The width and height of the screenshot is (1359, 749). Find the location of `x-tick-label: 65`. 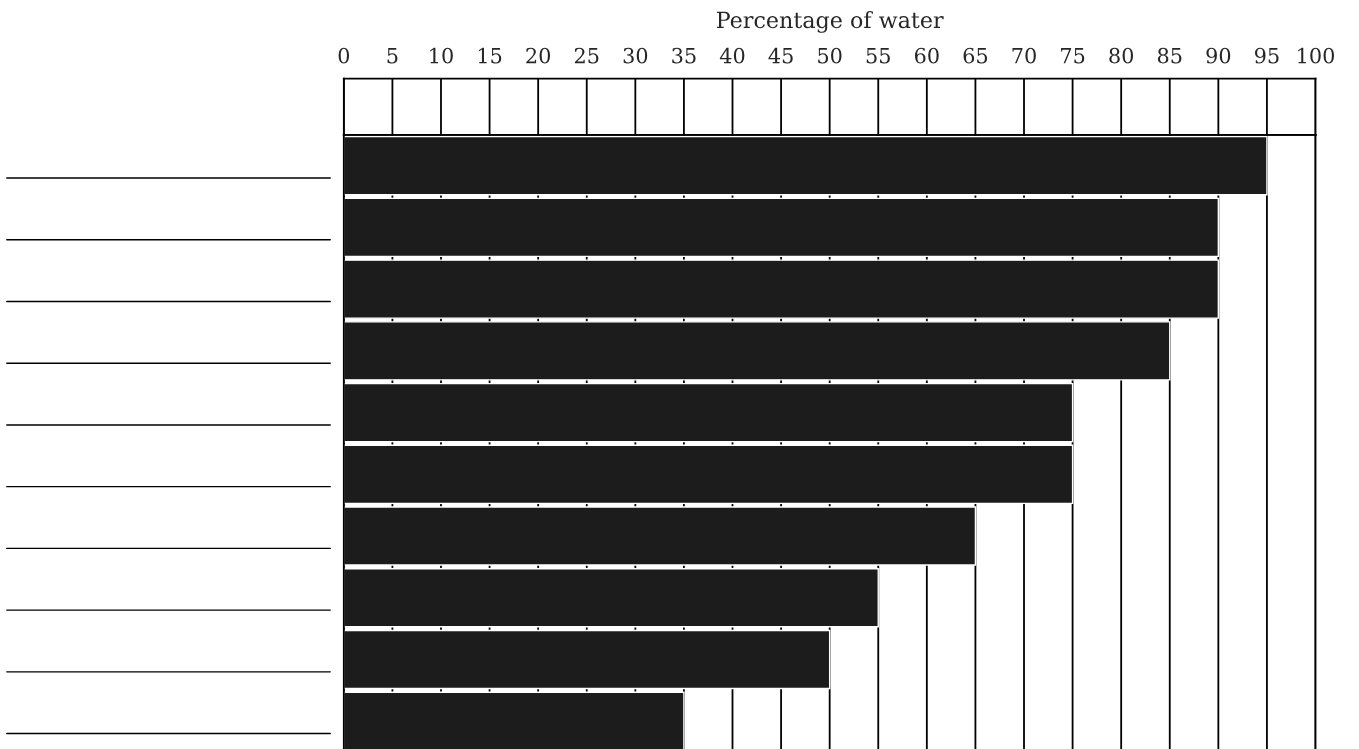

x-tick-label: 65 is located at coordinates (975, 55).